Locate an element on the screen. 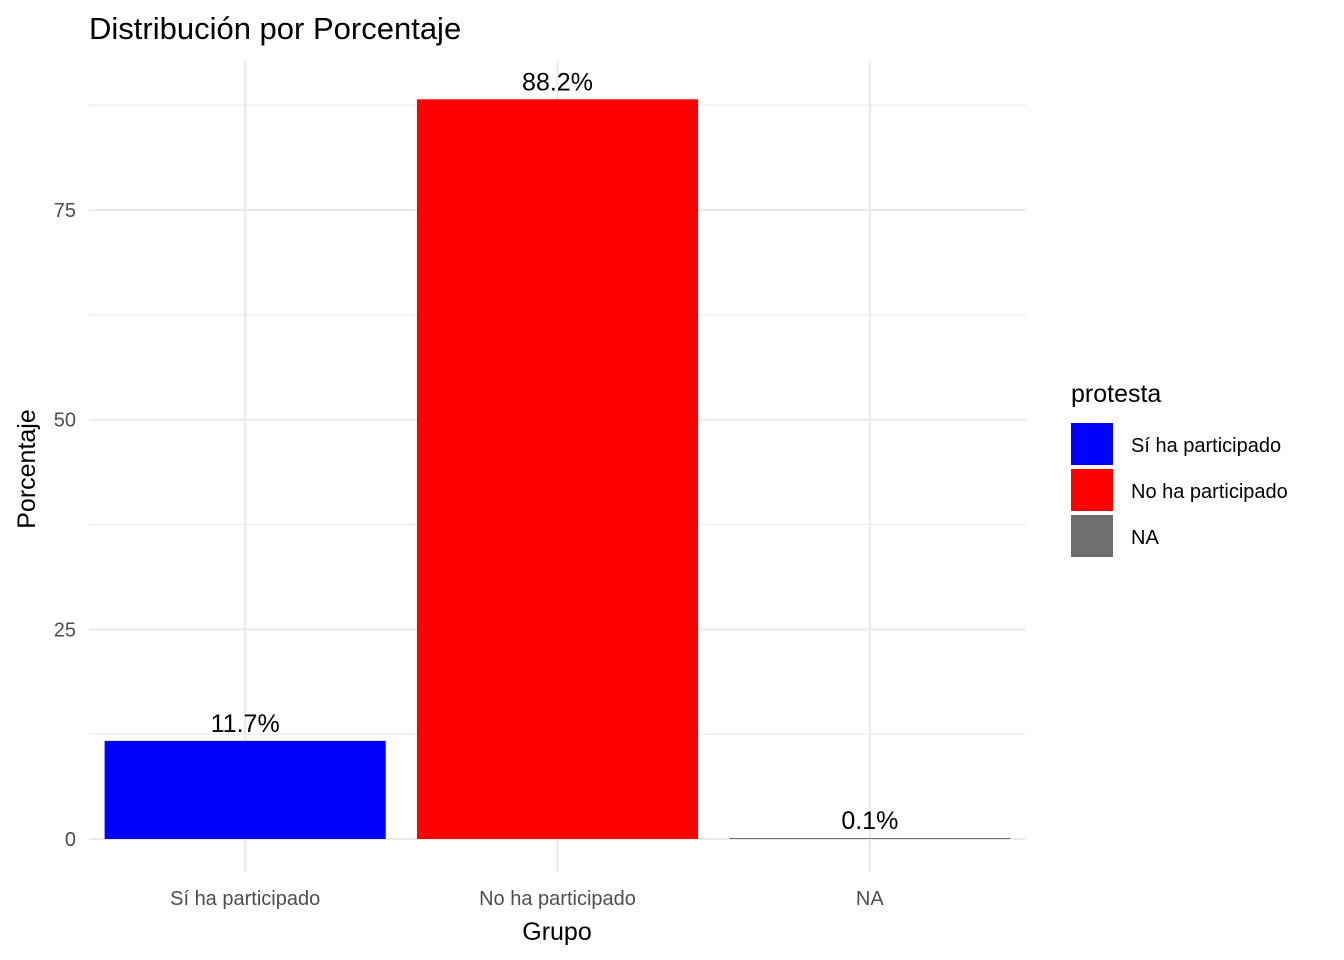 Image resolution: width=1344 pixels, height=960 pixels. y-tick-label: 75 is located at coordinates (65, 211).